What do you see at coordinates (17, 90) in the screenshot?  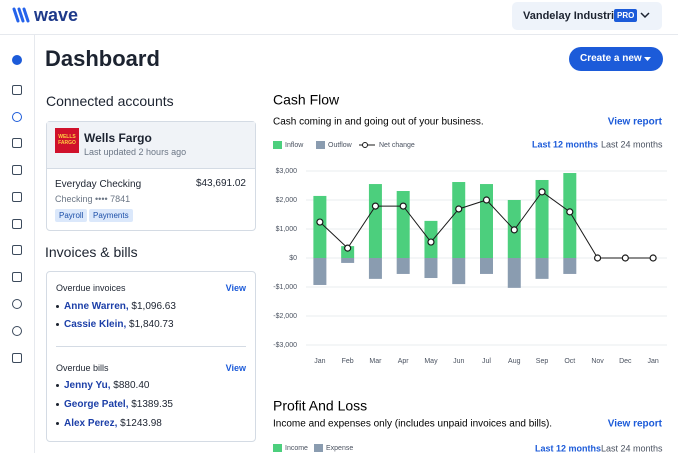 I see `nav-launch` at bounding box center [17, 90].